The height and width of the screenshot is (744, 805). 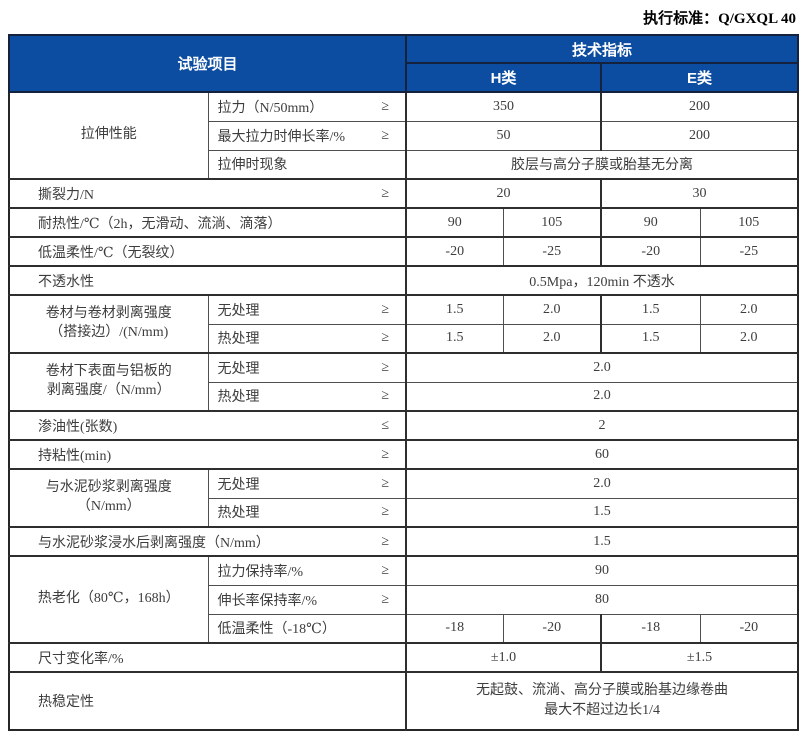 What do you see at coordinates (699, 106) in the screenshot?
I see `cell-tensile-force-e: 200` at bounding box center [699, 106].